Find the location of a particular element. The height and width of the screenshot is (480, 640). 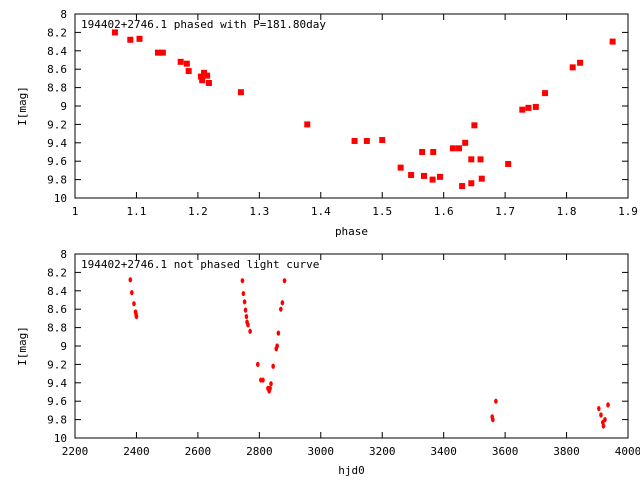

x-tick-label: 1.8 is located at coordinates (567, 211).